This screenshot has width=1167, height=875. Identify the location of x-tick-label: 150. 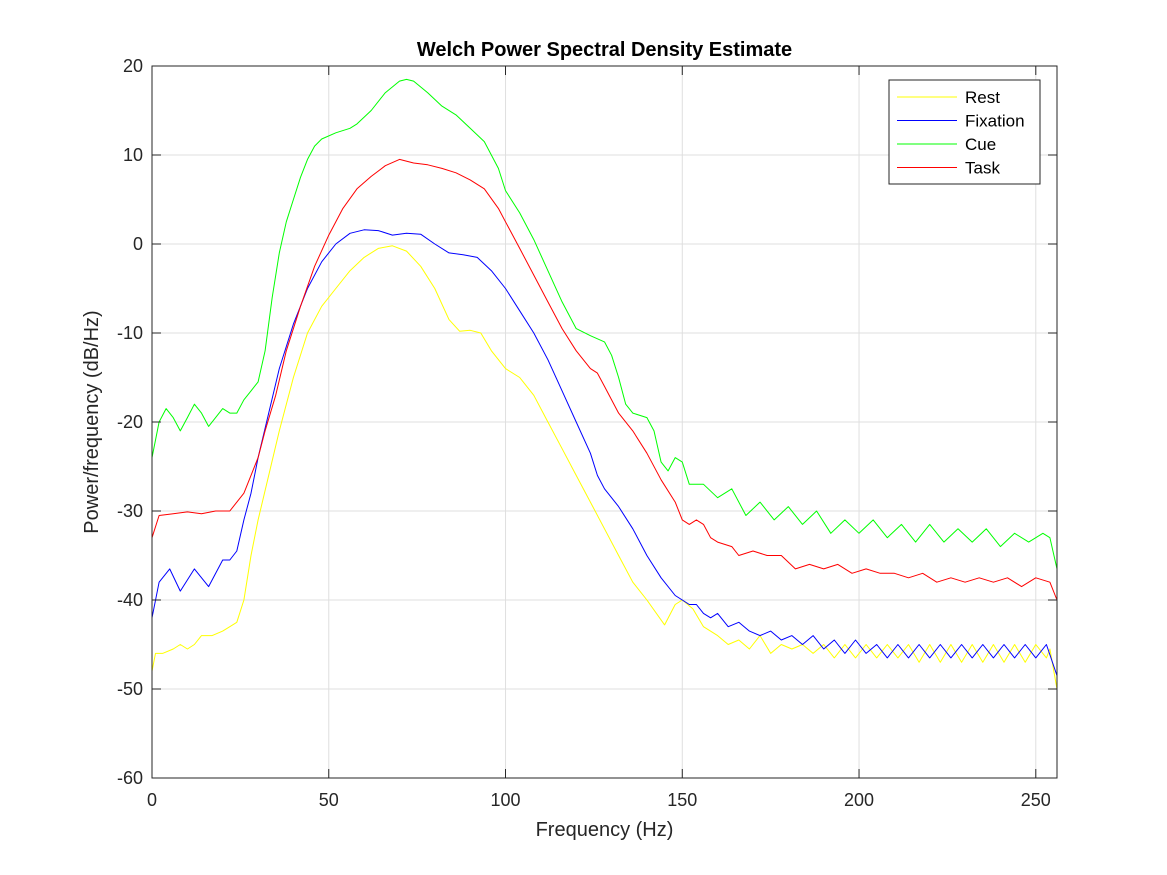
(682, 800).